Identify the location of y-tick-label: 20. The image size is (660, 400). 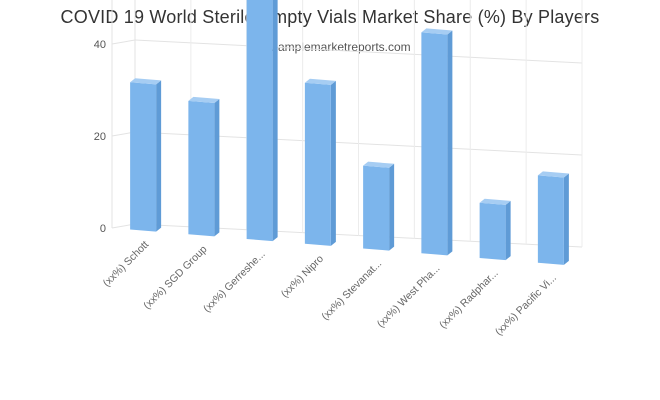
(100, 137).